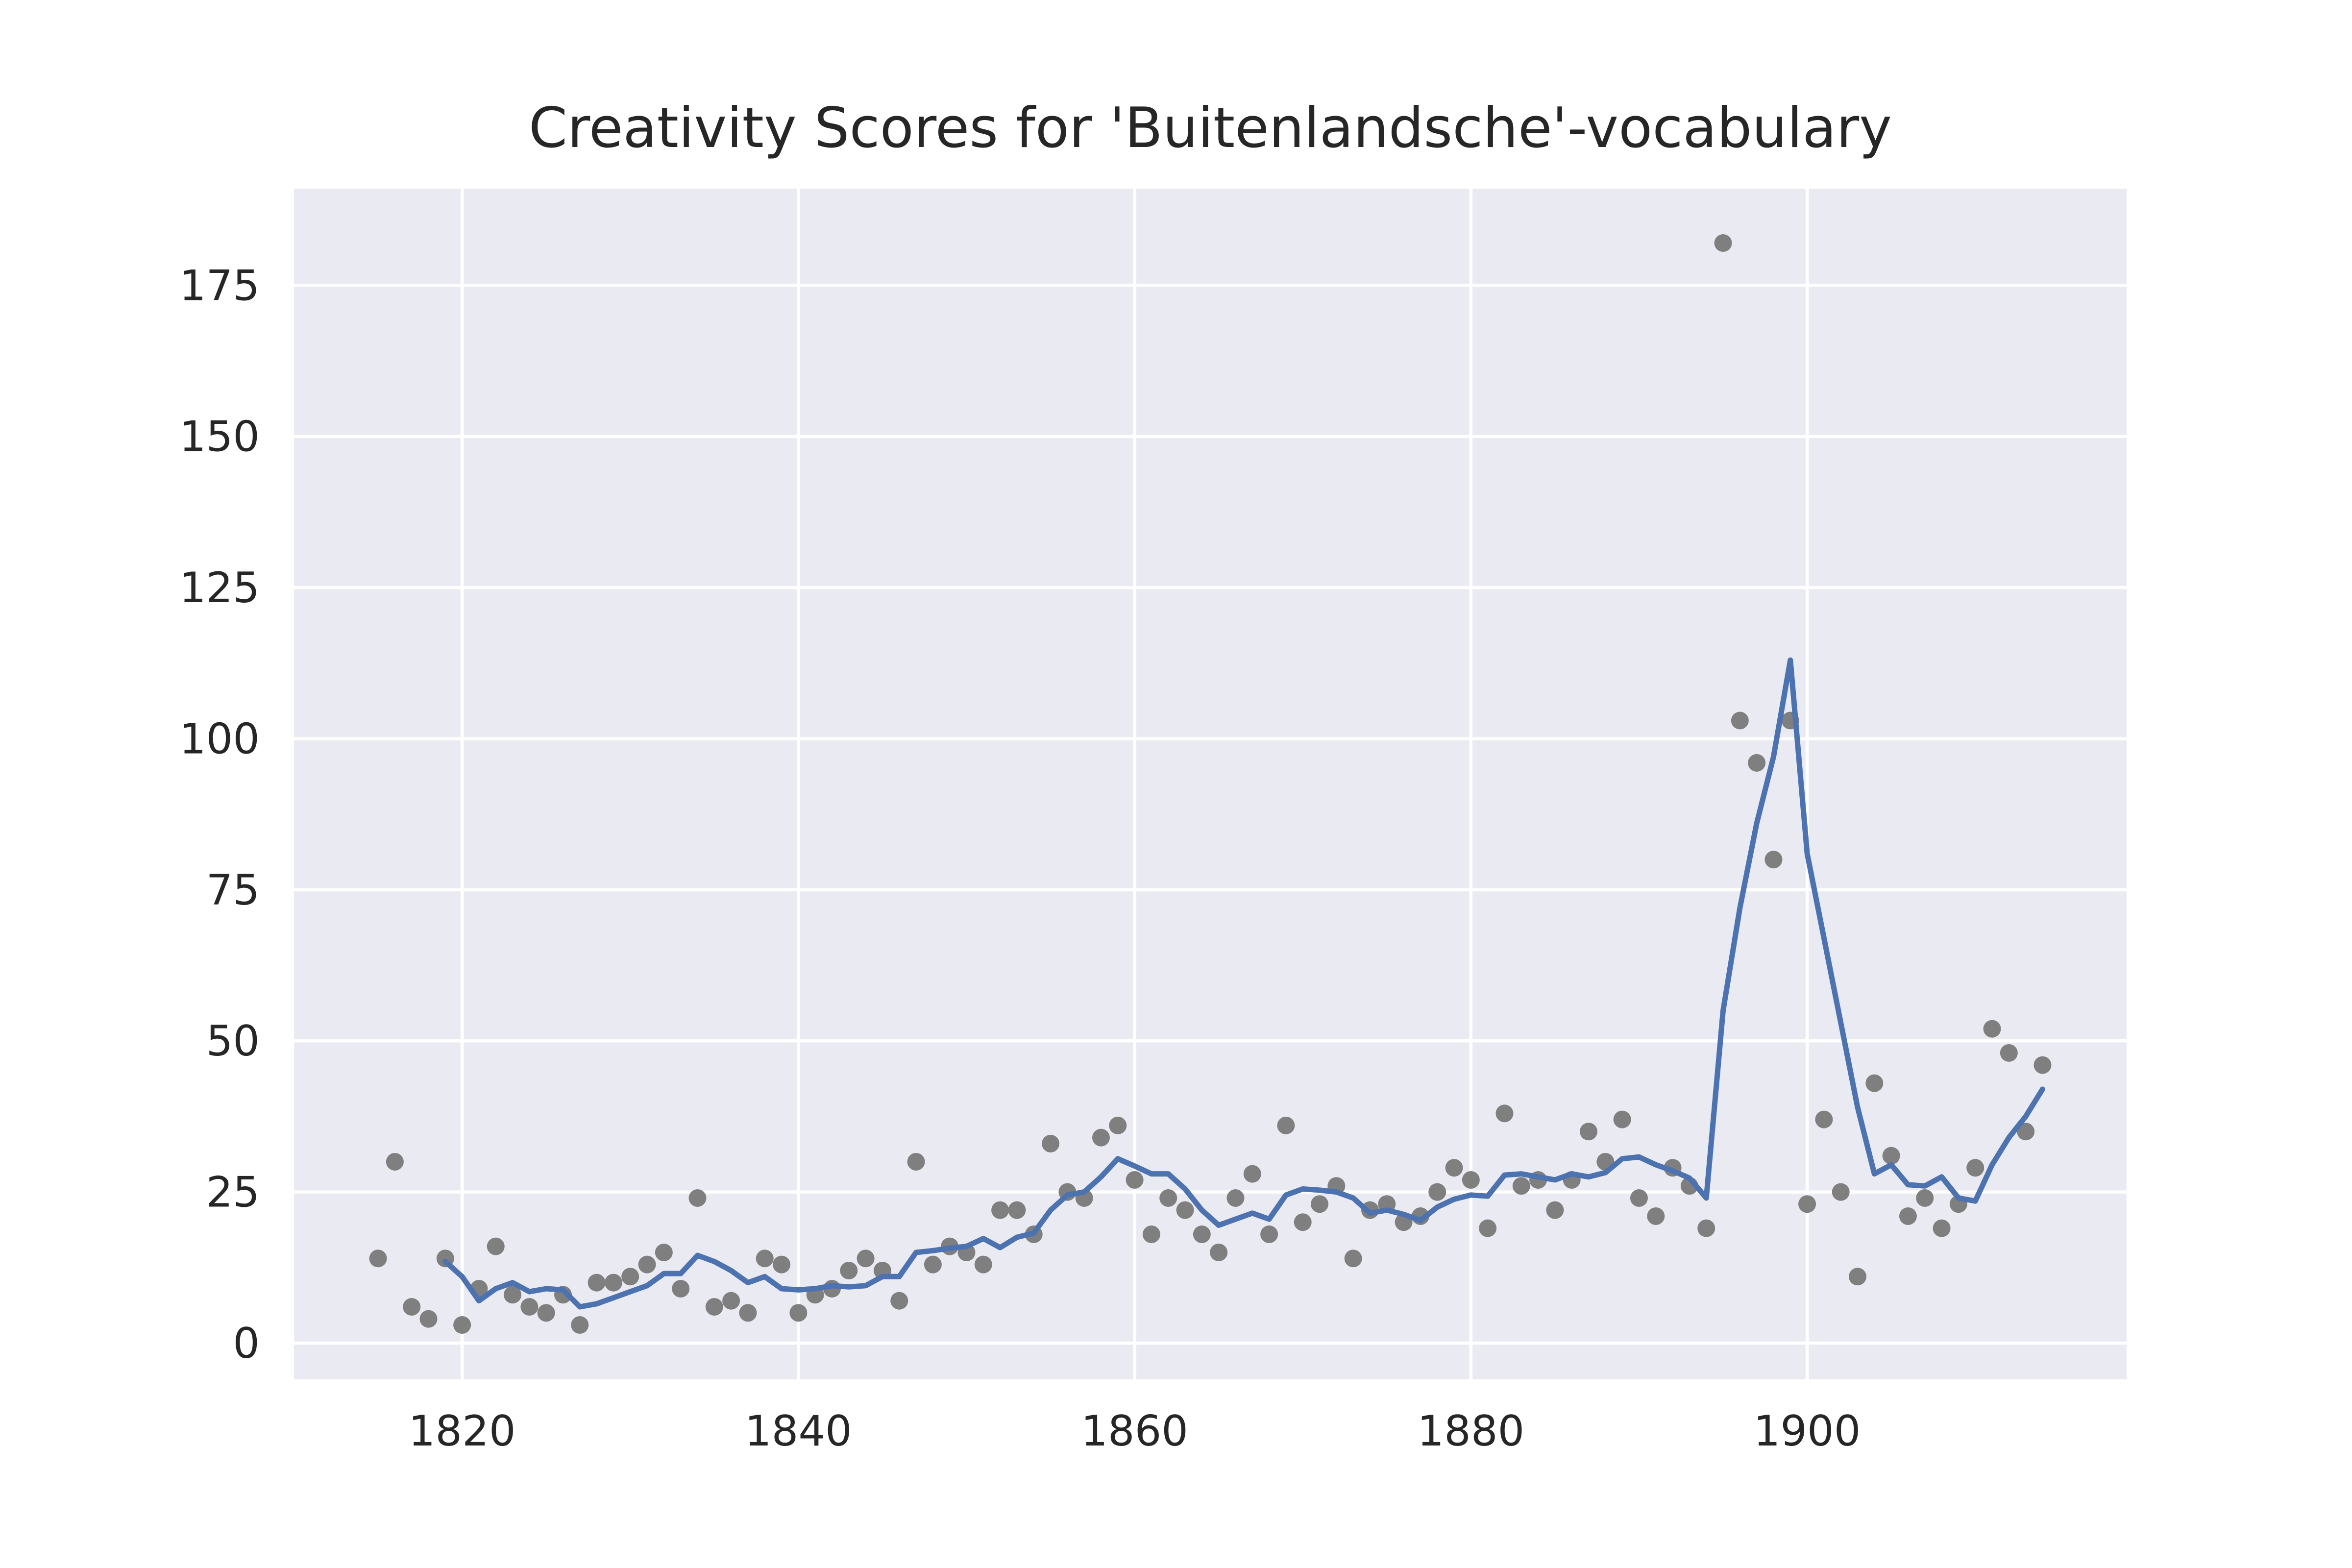 This screenshot has width=2352, height=1568. What do you see at coordinates (219, 437) in the screenshot?
I see `y-tick-label: 150` at bounding box center [219, 437].